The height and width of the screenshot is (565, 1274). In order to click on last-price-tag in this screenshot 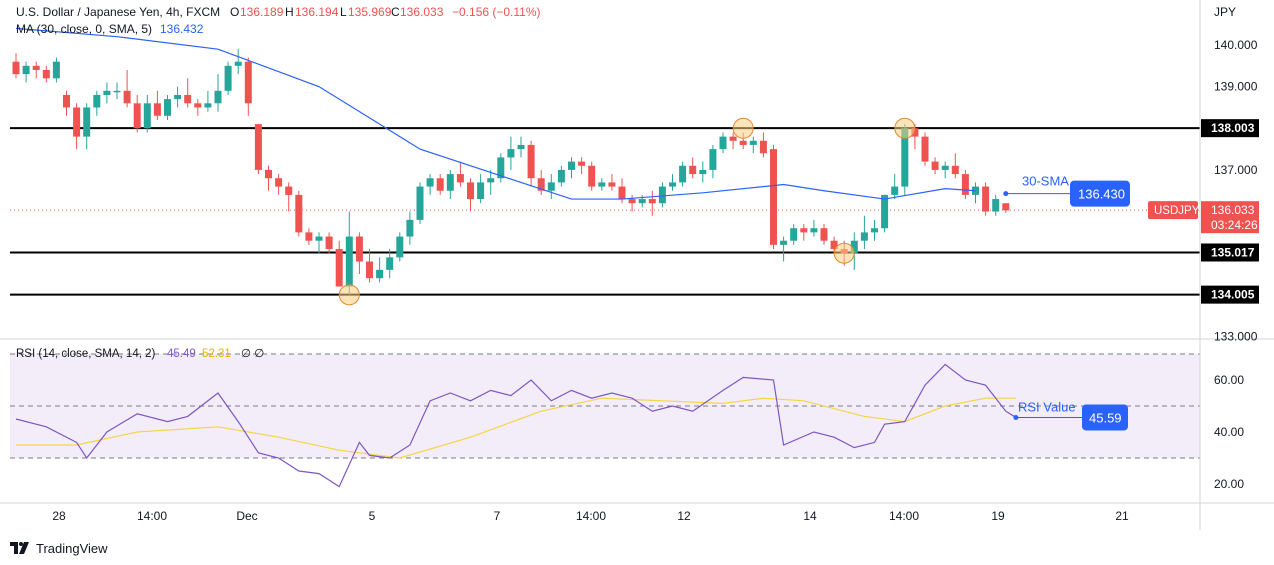, I will do `click(1230, 217)`.